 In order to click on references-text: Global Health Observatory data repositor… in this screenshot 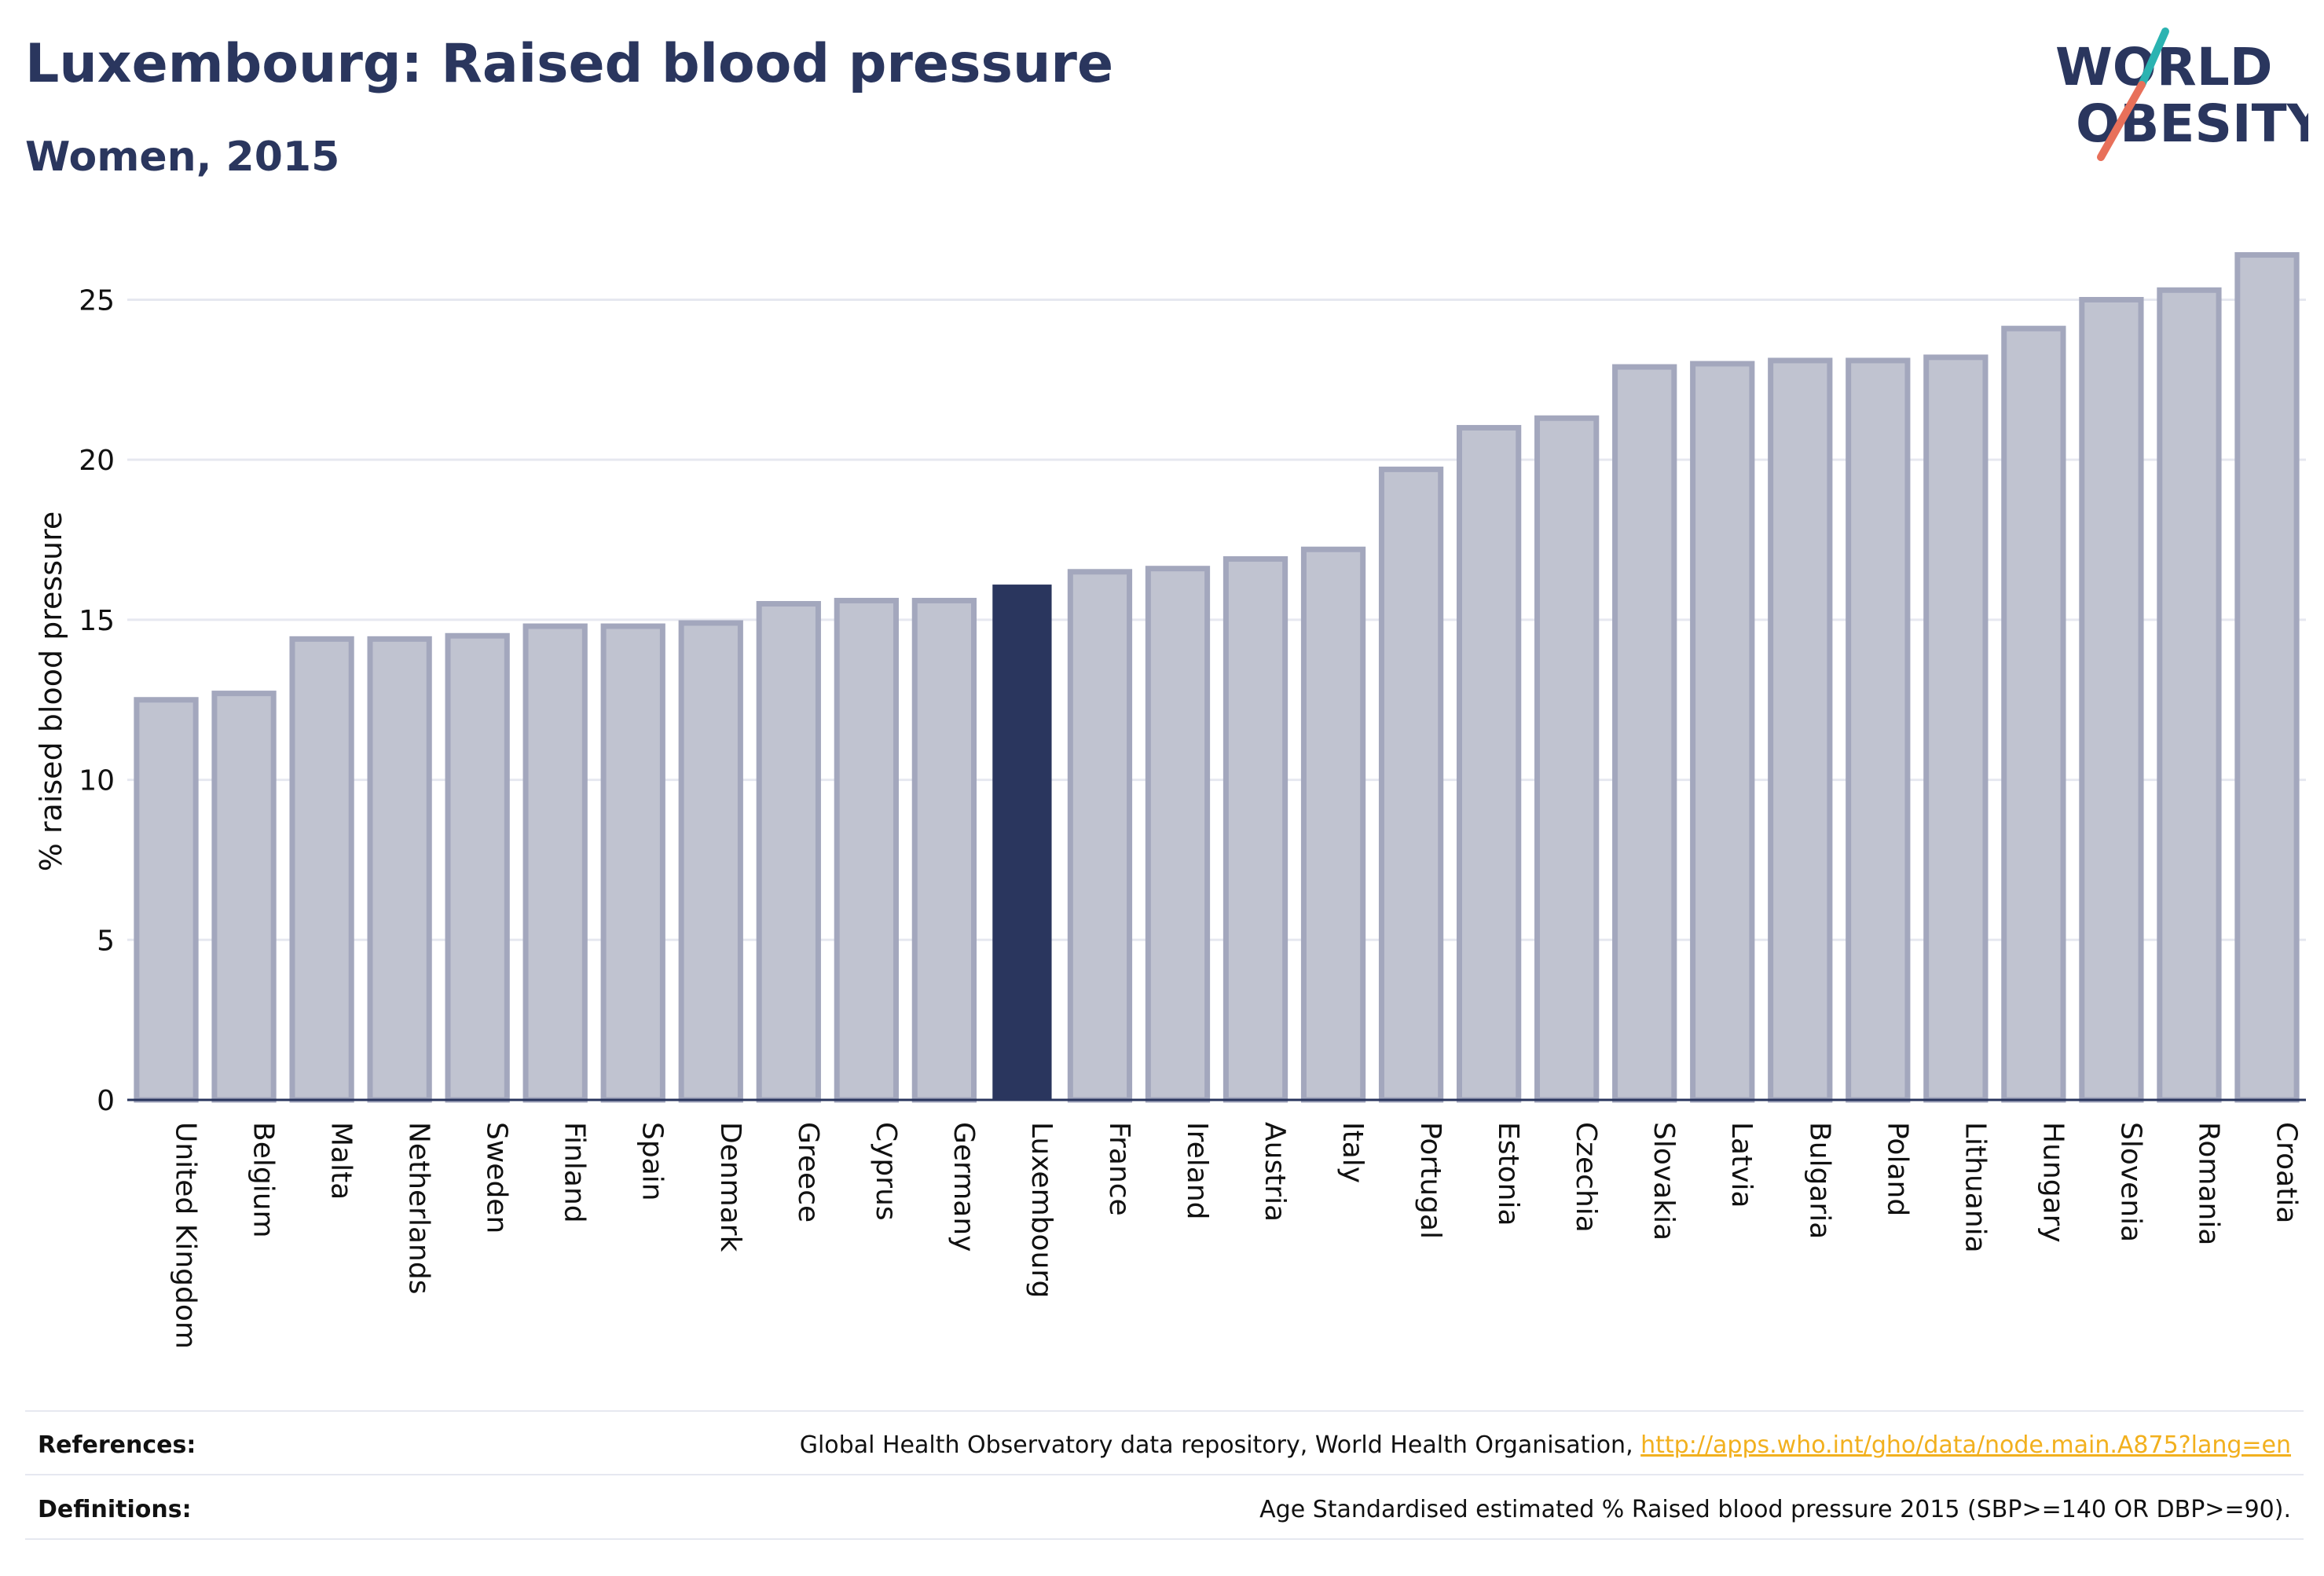, I will do `click(1545, 1445)`.